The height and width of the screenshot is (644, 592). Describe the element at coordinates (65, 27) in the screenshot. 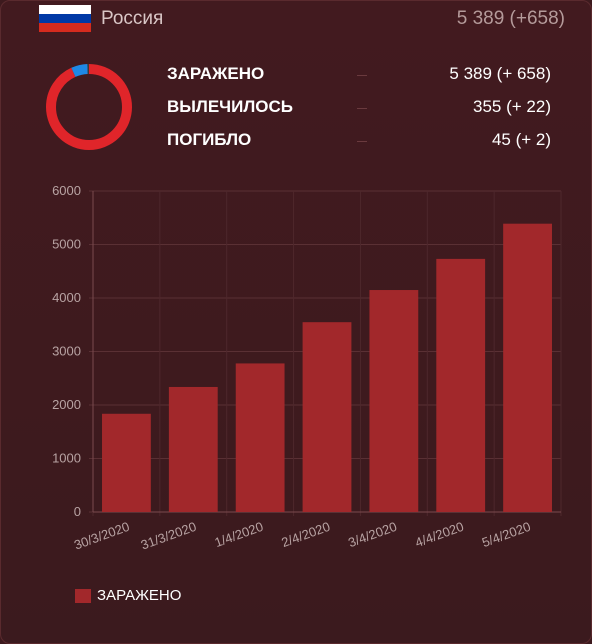

I see `flag-stripe-red` at that location.